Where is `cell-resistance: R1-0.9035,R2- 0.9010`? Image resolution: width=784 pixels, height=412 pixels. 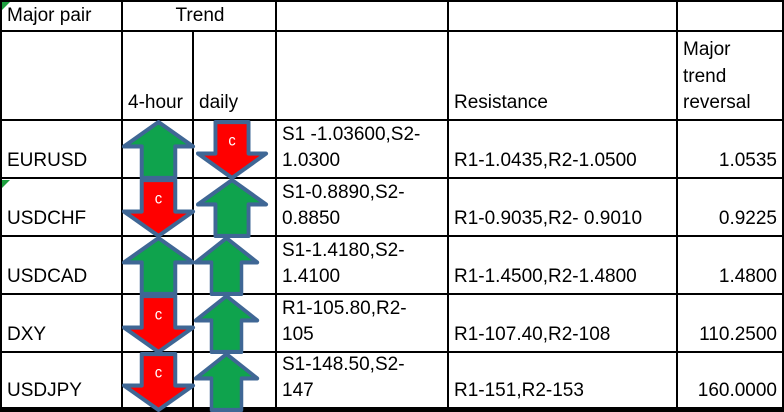 cell-resistance: R1-0.9035,R2- 0.9010 is located at coordinates (563, 208).